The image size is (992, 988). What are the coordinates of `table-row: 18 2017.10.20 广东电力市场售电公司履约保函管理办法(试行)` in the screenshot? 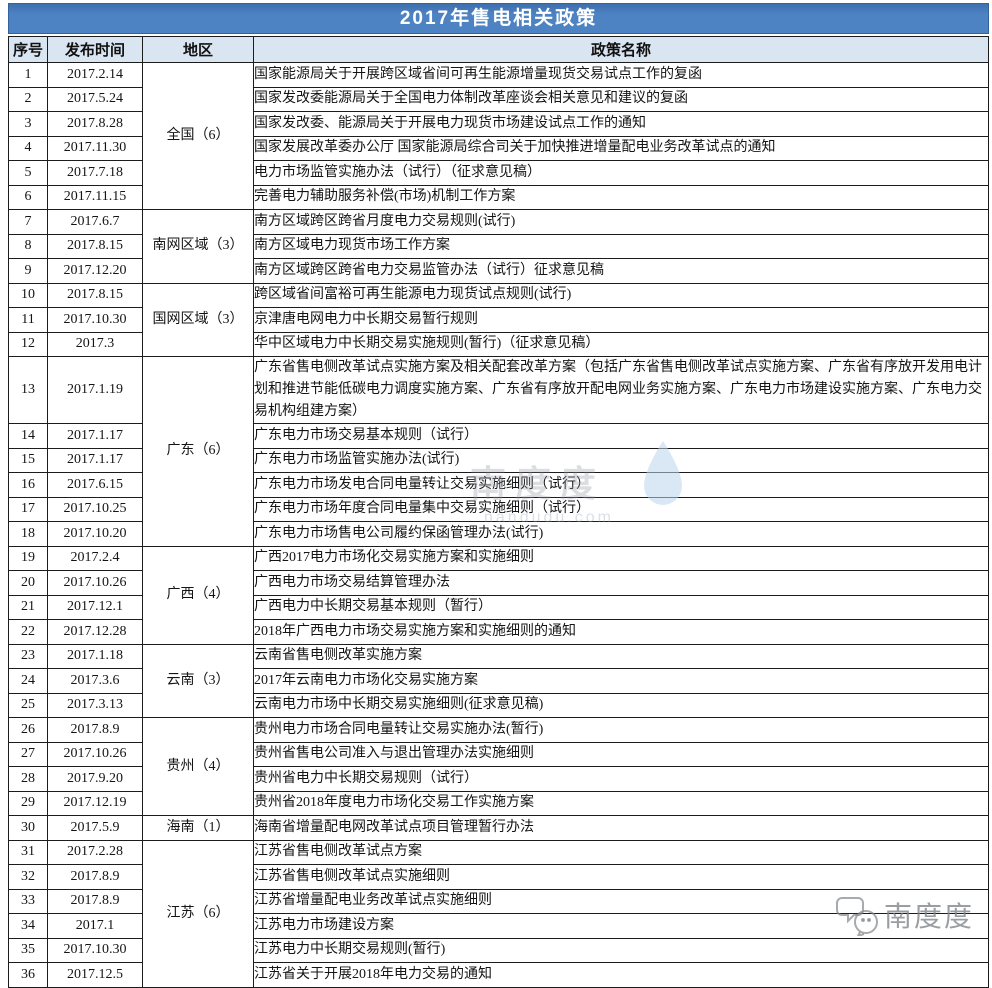 It's located at (498, 534).